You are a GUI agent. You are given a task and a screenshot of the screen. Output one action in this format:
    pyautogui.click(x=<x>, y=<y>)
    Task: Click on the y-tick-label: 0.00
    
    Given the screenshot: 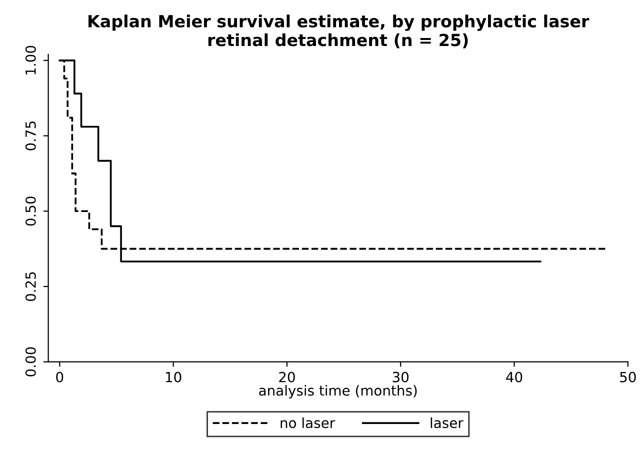 What is the action you would take?
    pyautogui.click(x=30, y=361)
    